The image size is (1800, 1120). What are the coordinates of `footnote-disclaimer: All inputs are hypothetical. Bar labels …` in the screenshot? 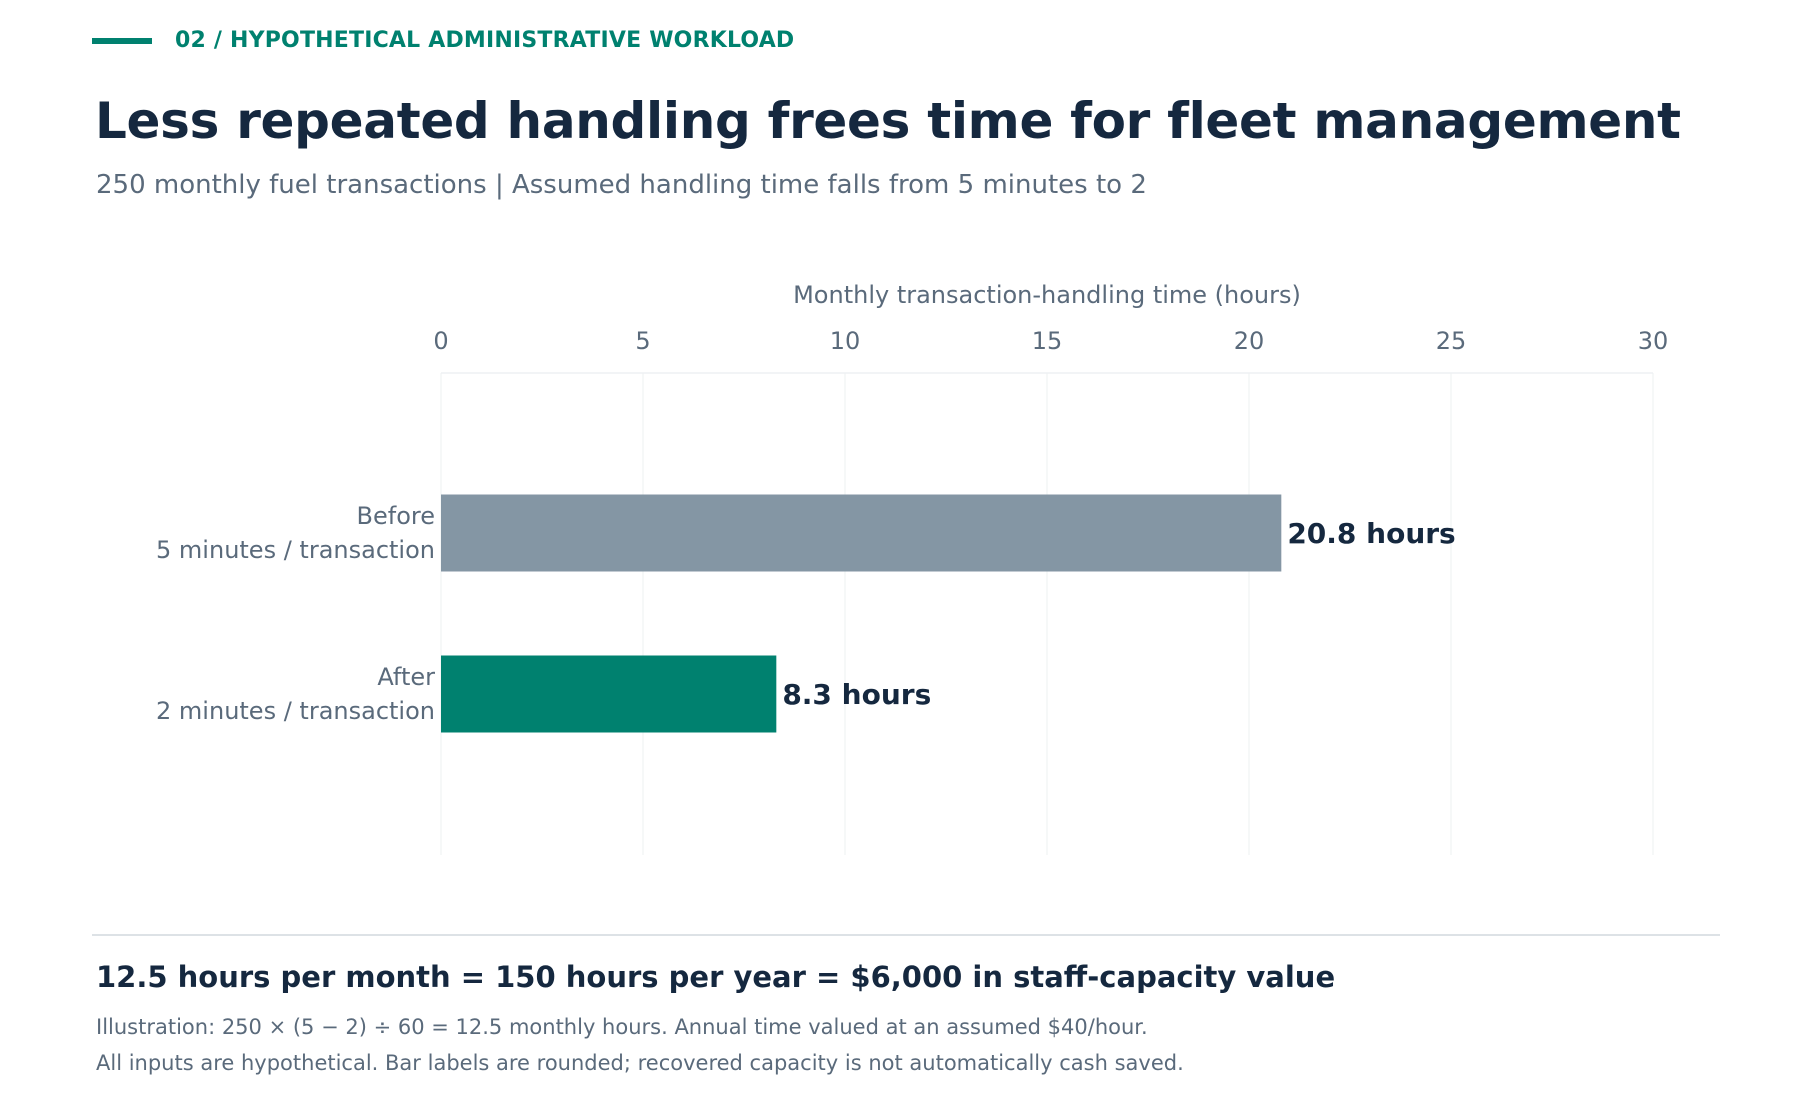 It's located at (640, 1063).